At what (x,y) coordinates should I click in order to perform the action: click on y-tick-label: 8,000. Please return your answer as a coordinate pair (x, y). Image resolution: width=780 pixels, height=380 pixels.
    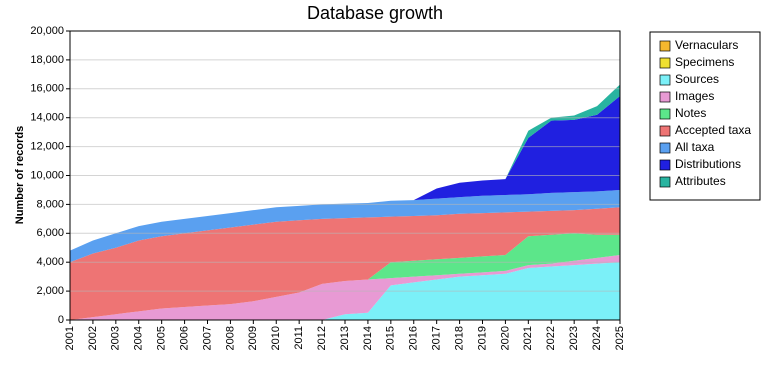
    Looking at the image, I should click on (50, 204).